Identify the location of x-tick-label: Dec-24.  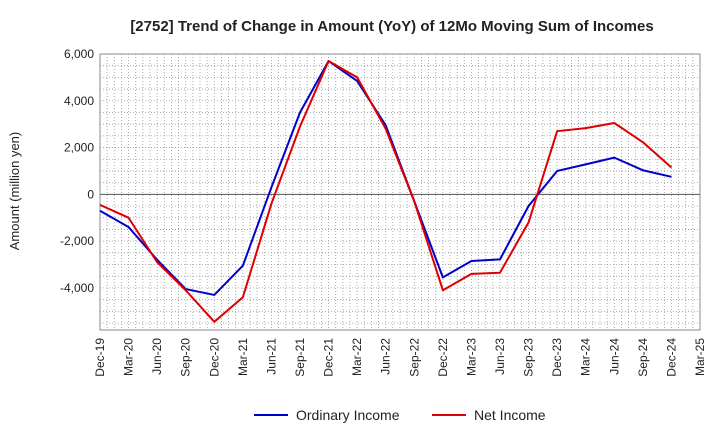
(671, 357).